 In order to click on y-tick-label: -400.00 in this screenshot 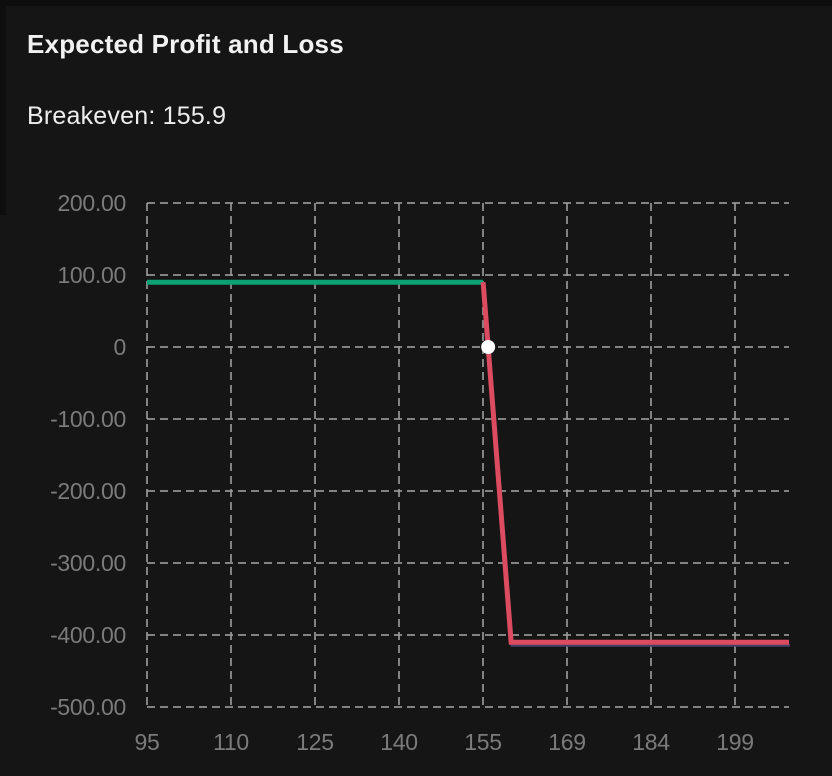, I will do `click(88, 635)`.